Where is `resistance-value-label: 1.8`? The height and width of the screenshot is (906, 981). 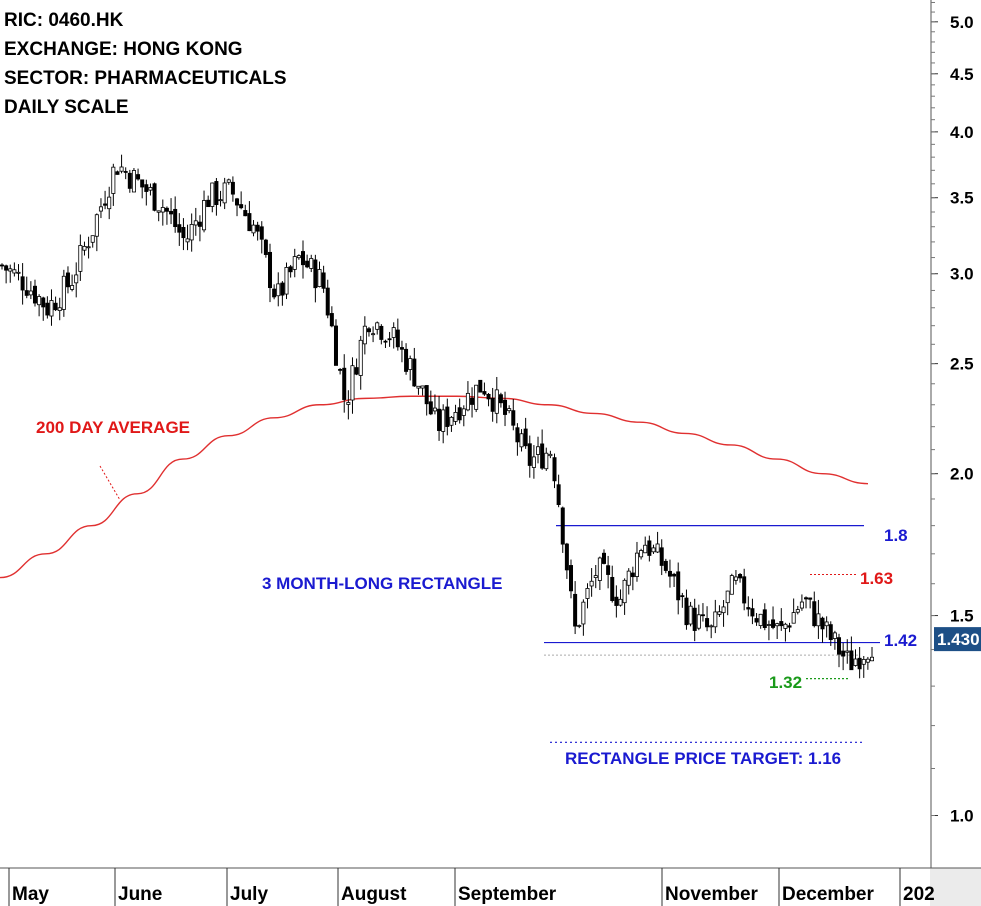
resistance-value-label: 1.8 is located at coordinates (896, 535).